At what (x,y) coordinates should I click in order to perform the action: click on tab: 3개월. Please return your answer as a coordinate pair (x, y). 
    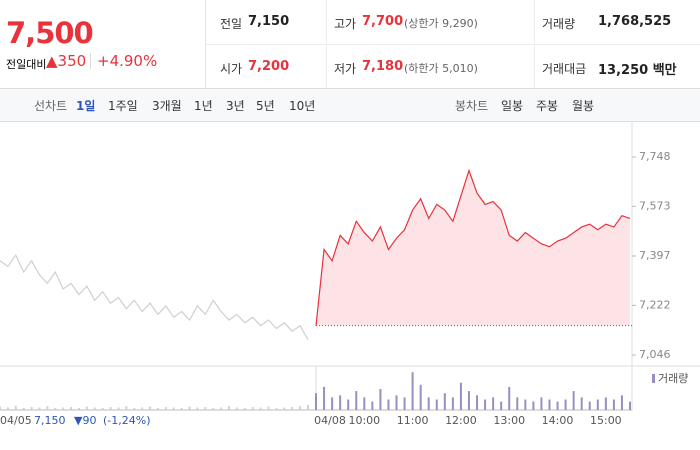
    Looking at the image, I should click on (167, 106).